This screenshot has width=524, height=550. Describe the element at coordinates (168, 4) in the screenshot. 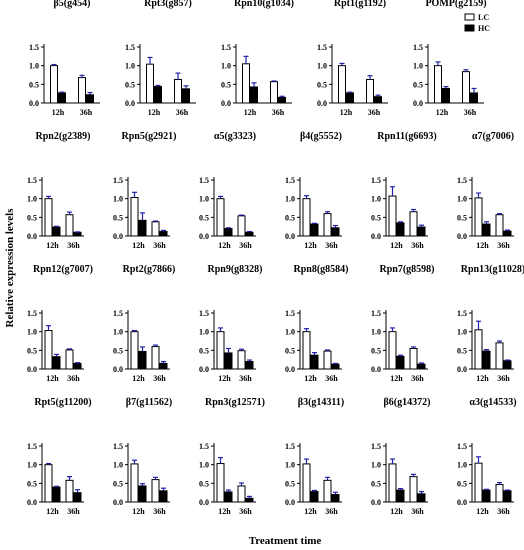

I see `panel-title: Rpt3(g857)` at that location.